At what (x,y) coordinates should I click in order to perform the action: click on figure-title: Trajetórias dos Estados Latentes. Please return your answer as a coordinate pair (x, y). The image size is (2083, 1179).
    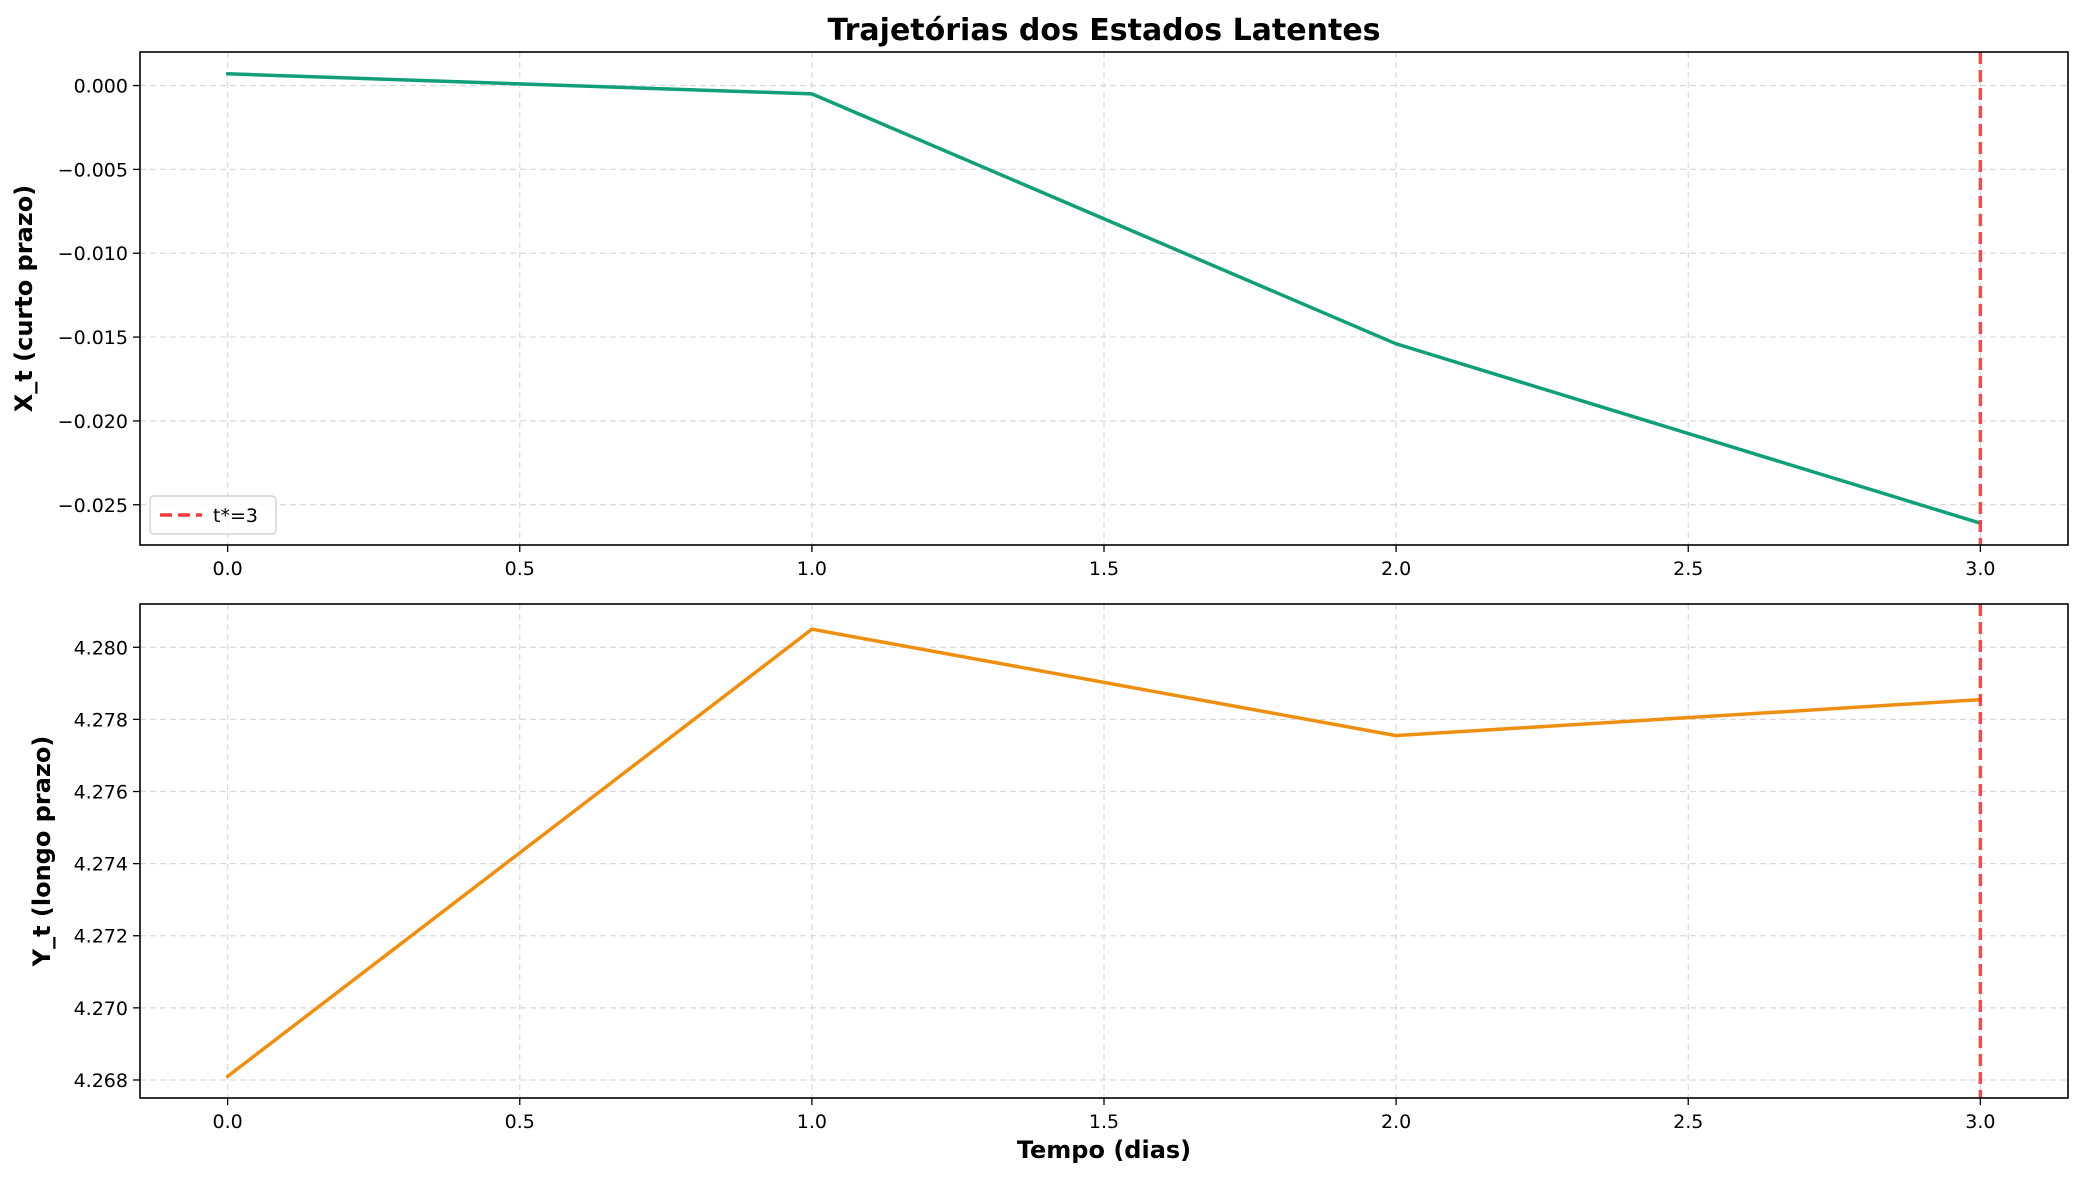
    Looking at the image, I should click on (1103, 30).